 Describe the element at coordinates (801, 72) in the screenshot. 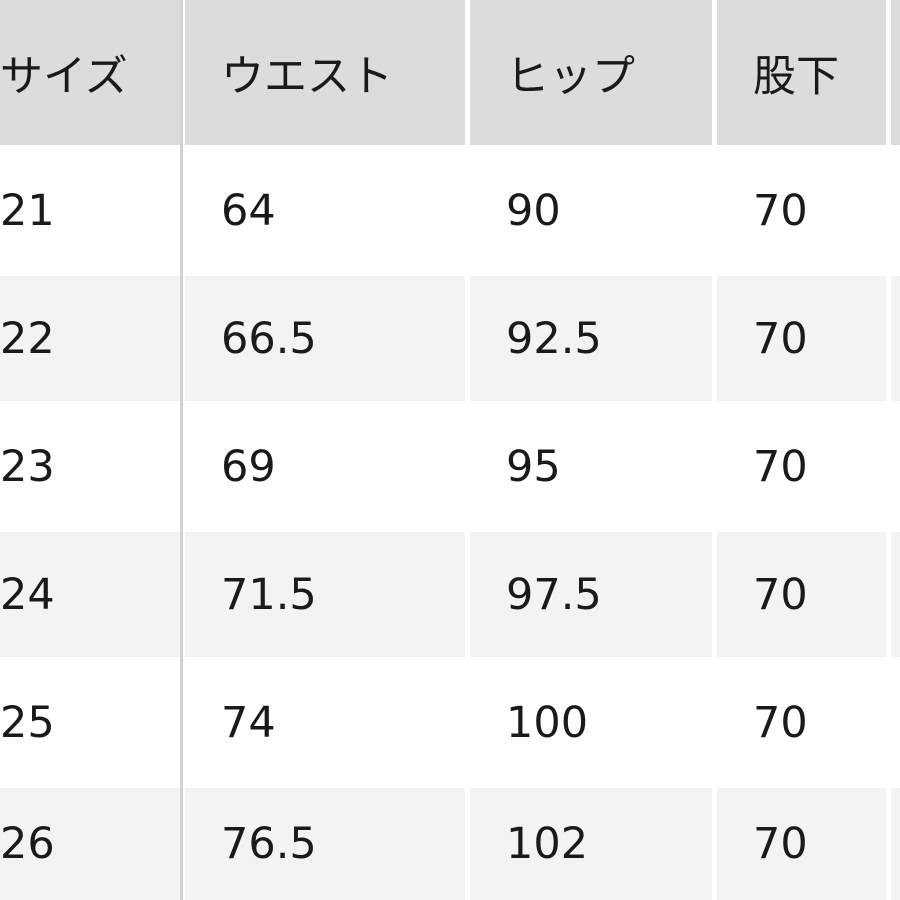

I see `header-inseam: 股下` at that location.